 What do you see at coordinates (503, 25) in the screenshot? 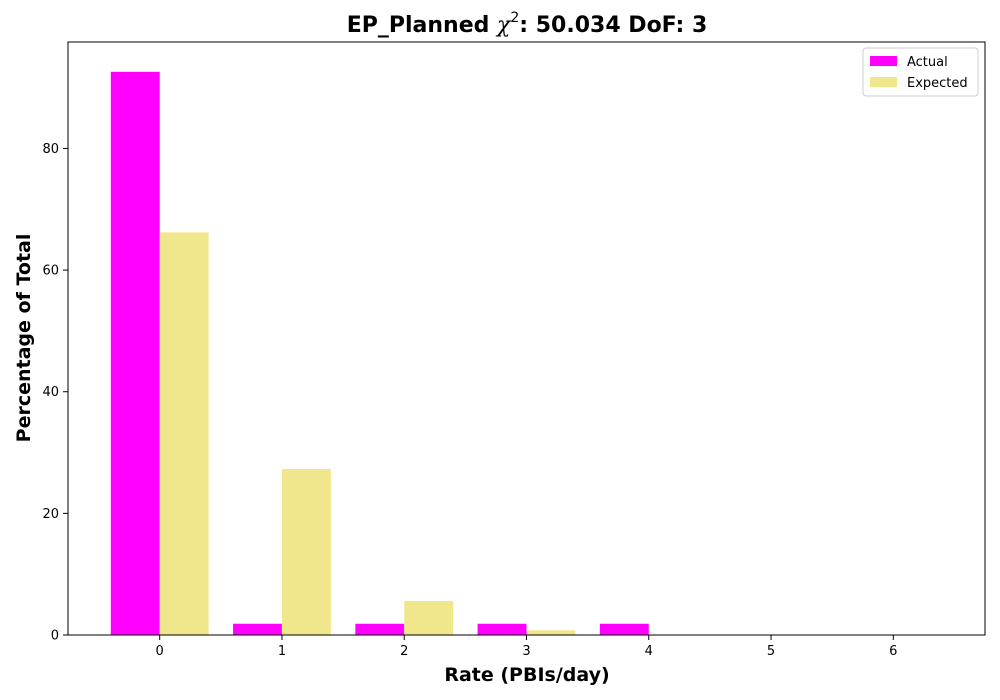
I see `chart-title-symbol: χ` at bounding box center [503, 25].